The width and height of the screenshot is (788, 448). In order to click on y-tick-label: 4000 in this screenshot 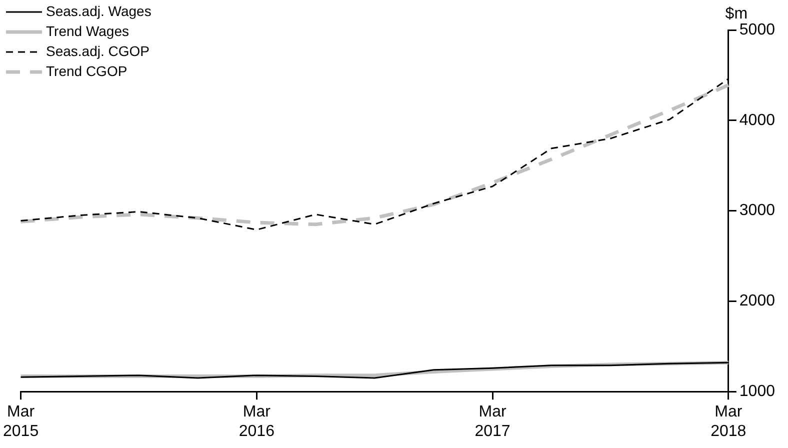, I will do `click(757, 120)`.